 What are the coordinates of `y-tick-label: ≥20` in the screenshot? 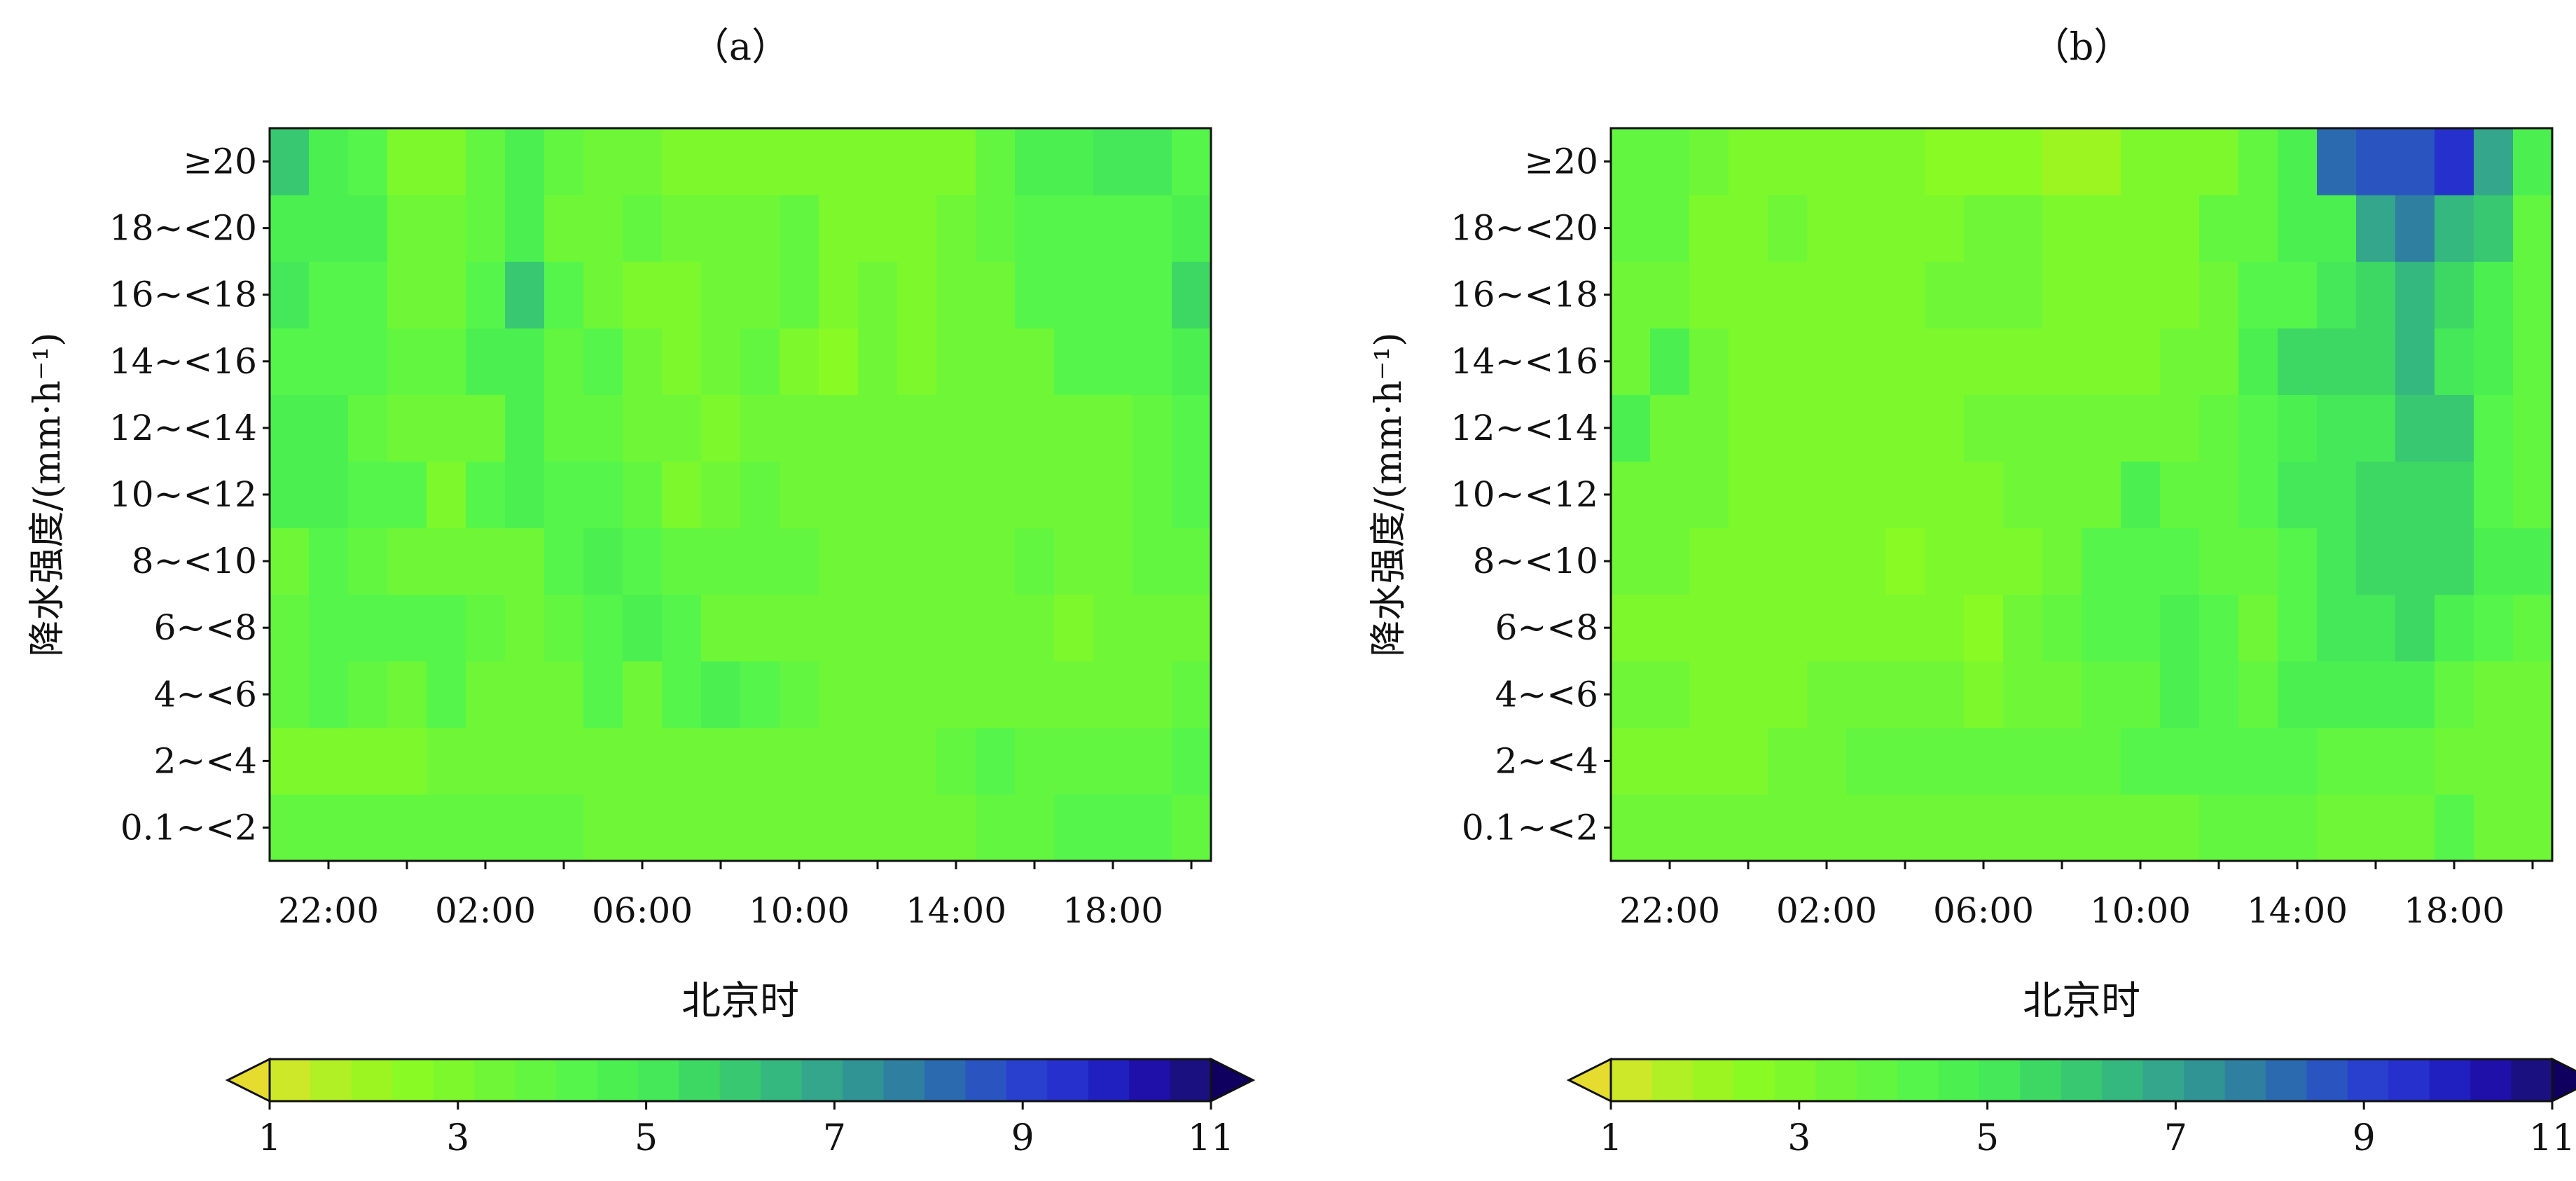 It's located at (220, 161).